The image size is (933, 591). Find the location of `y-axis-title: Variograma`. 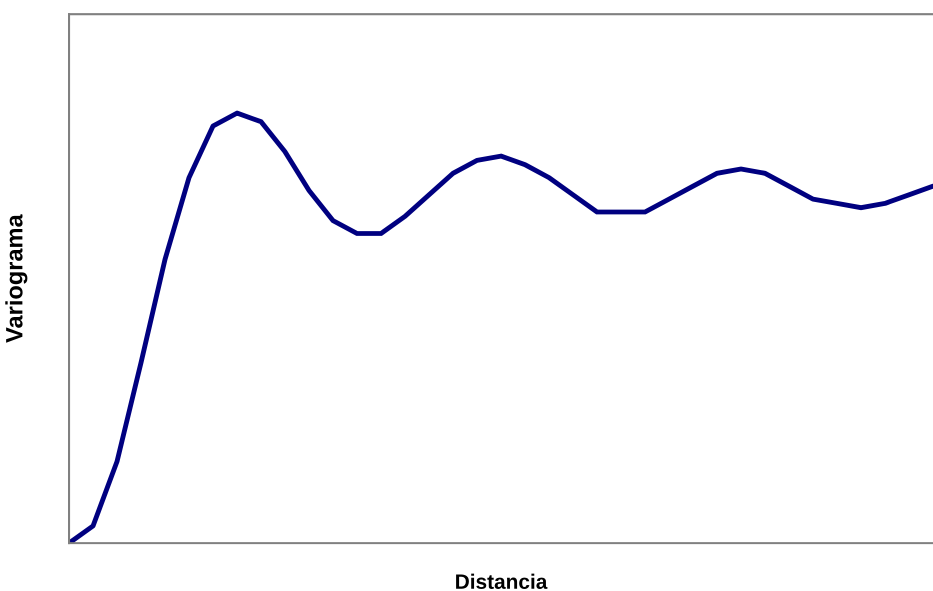

y-axis-title: Variograma is located at coordinates (16, 278).